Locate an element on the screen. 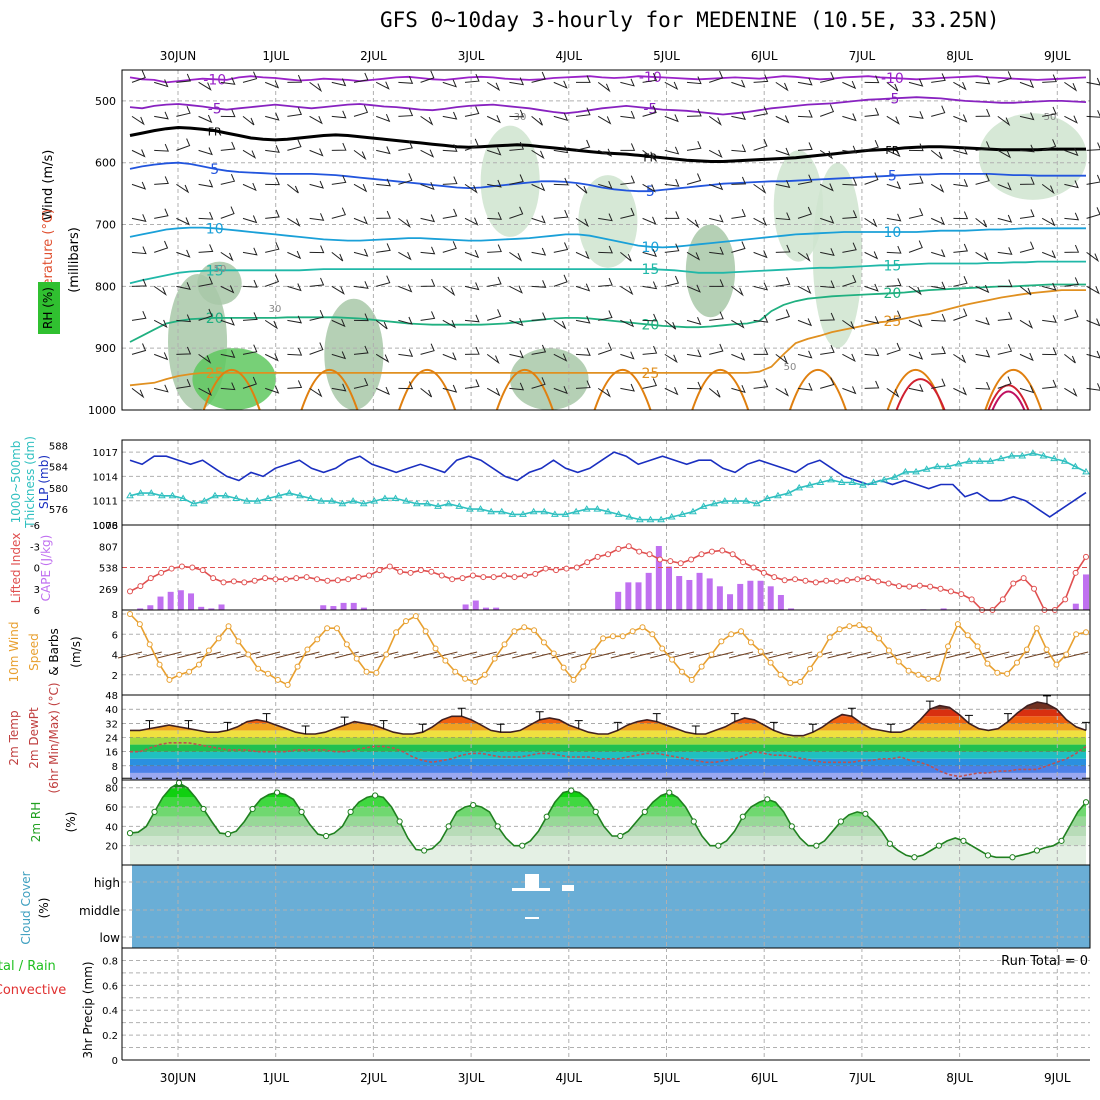 This screenshot has width=1100, height=1100. date-label-top: 8JUL is located at coordinates (959, 56).